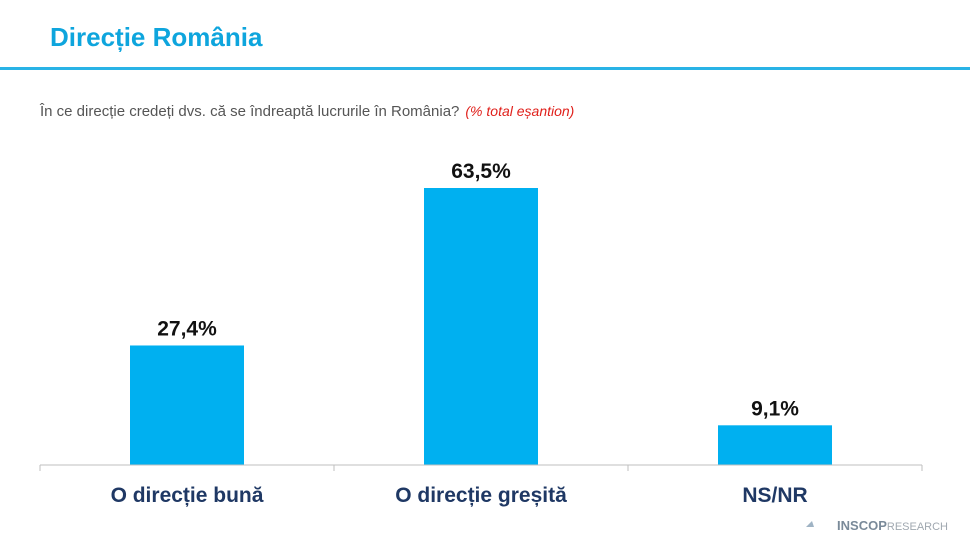  I want to click on chart-title: Direcție România, so click(156, 37).